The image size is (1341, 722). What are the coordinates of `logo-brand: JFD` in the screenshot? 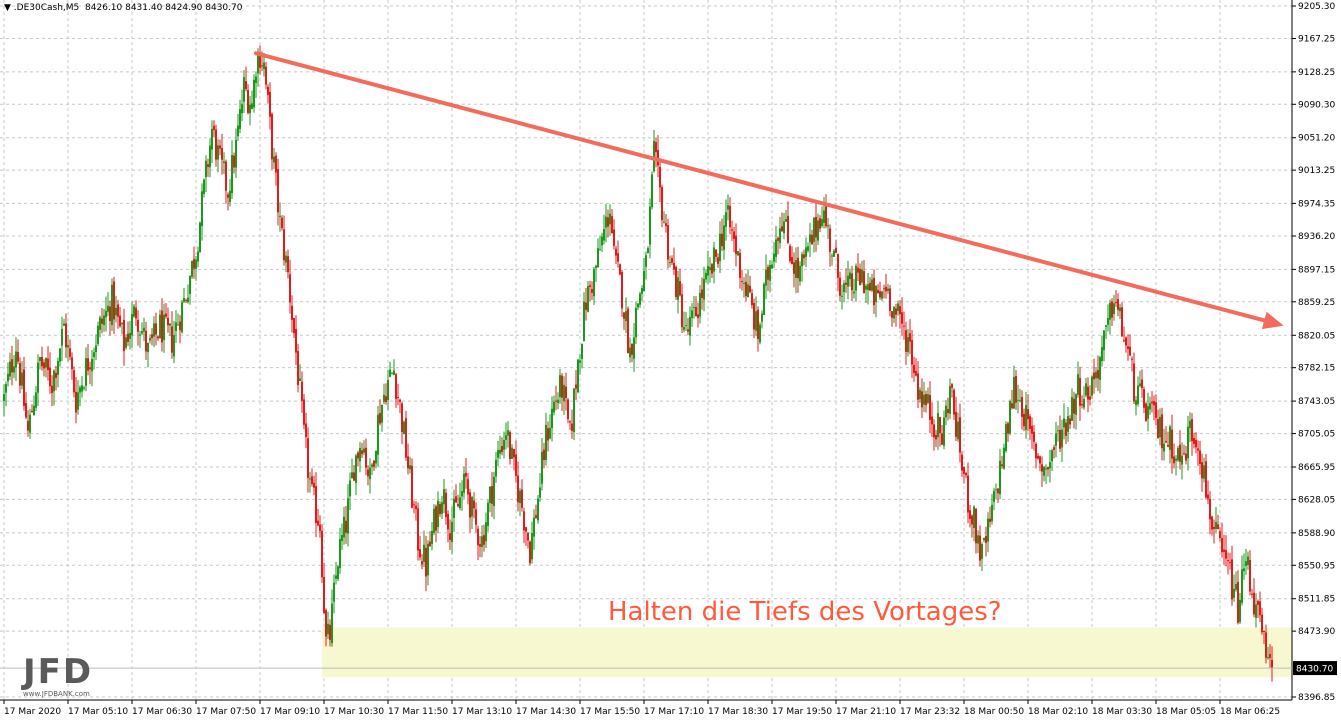 It's located at (57, 672).